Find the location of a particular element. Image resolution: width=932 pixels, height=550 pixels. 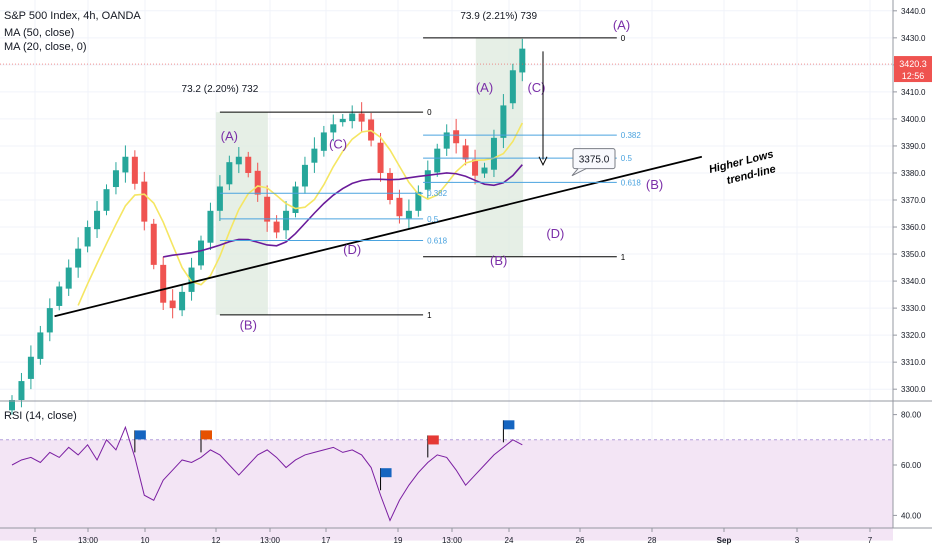

price-tick-label-6: 3360.0 is located at coordinates (913, 227).